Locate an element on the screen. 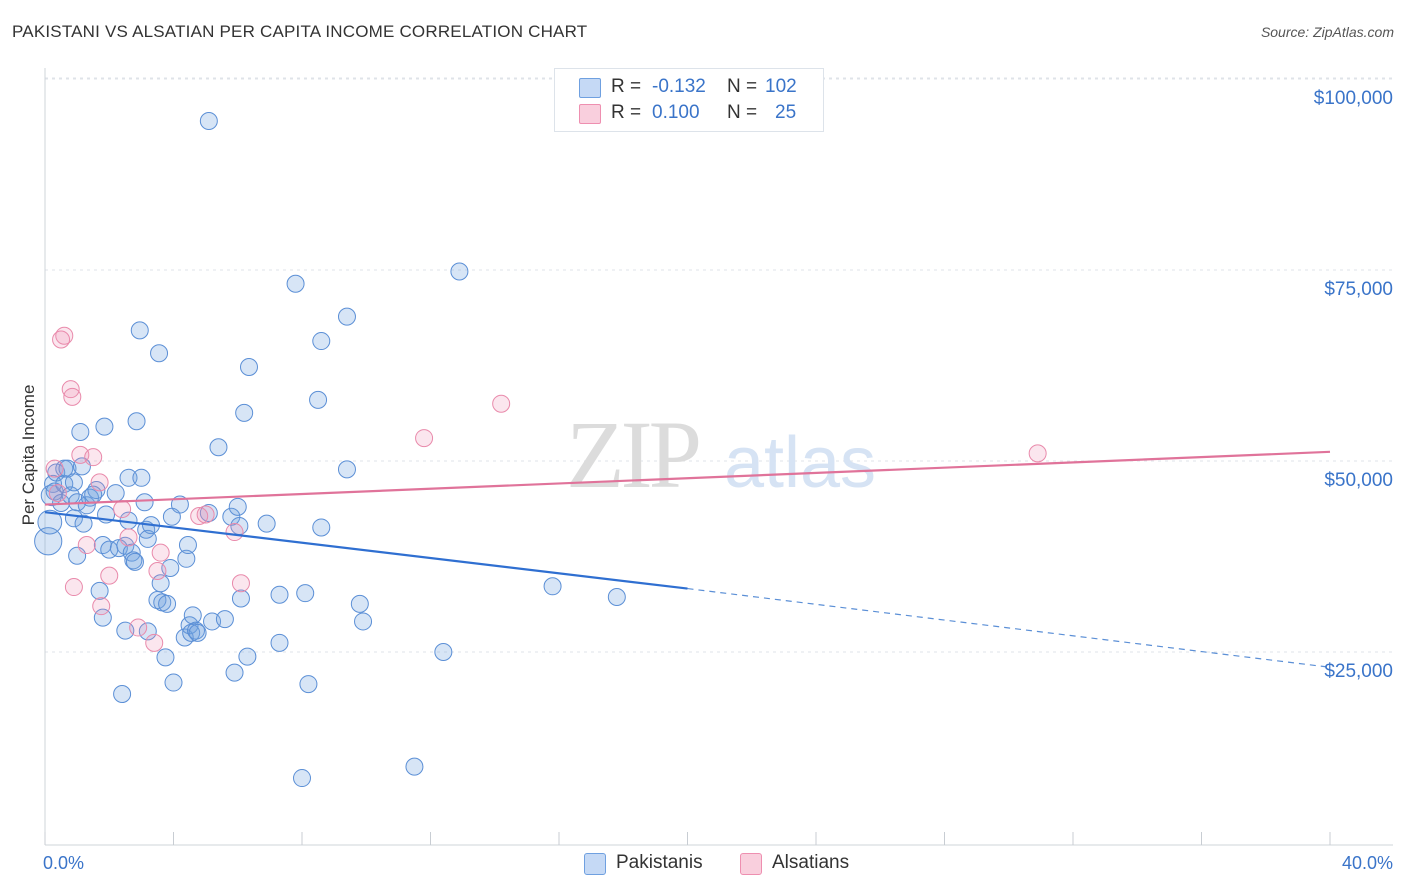 Image resolution: width=1406 pixels, height=892 pixels. pakistanis-legend-swatch is located at coordinates (595, 864).